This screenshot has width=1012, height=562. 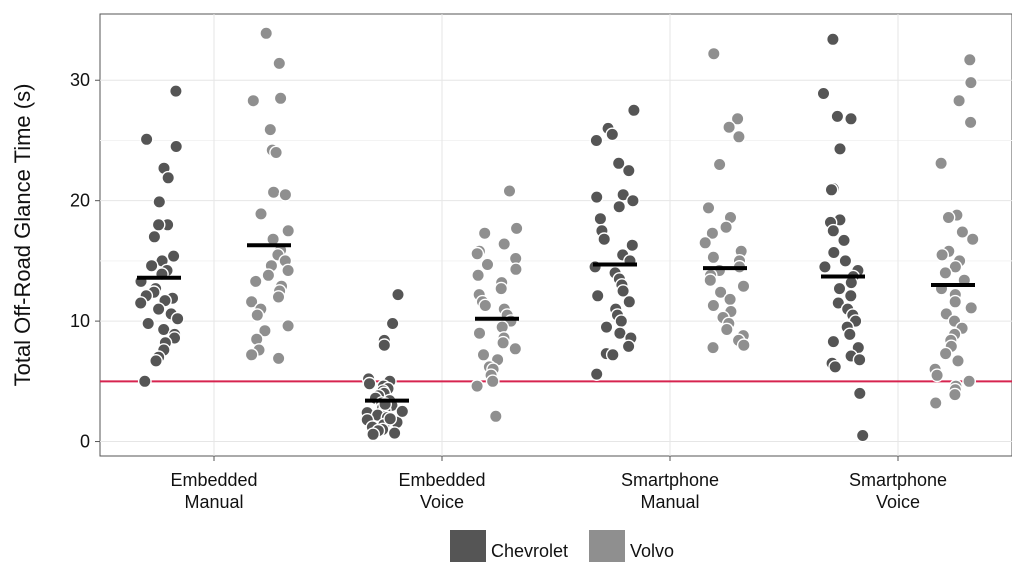 What do you see at coordinates (80, 201) in the screenshot?
I see `y-tick-label: 20` at bounding box center [80, 201].